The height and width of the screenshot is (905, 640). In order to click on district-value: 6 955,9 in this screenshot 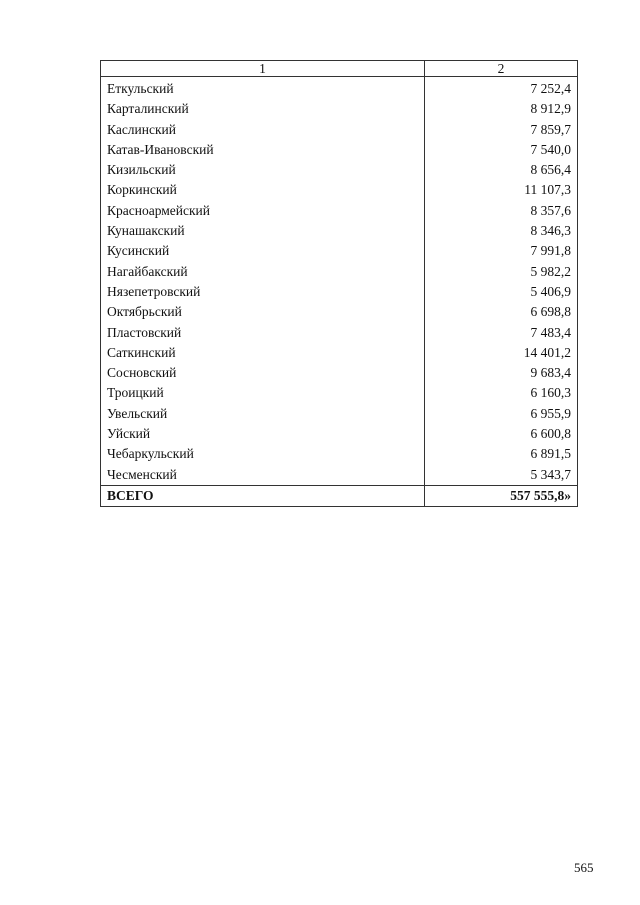, I will do `click(501, 414)`.